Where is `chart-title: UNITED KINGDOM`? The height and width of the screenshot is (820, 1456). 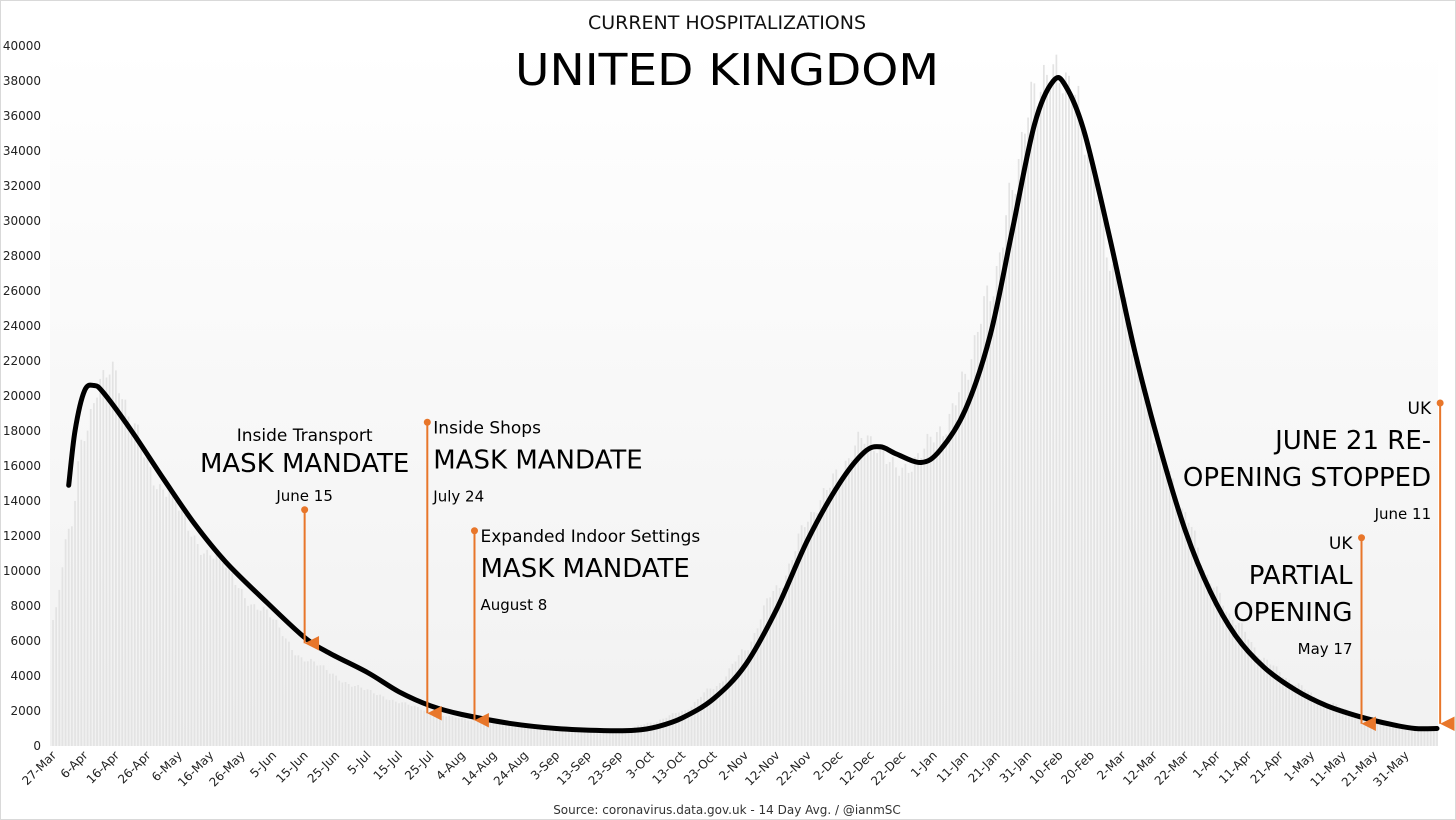
chart-title: UNITED KINGDOM is located at coordinates (727, 70).